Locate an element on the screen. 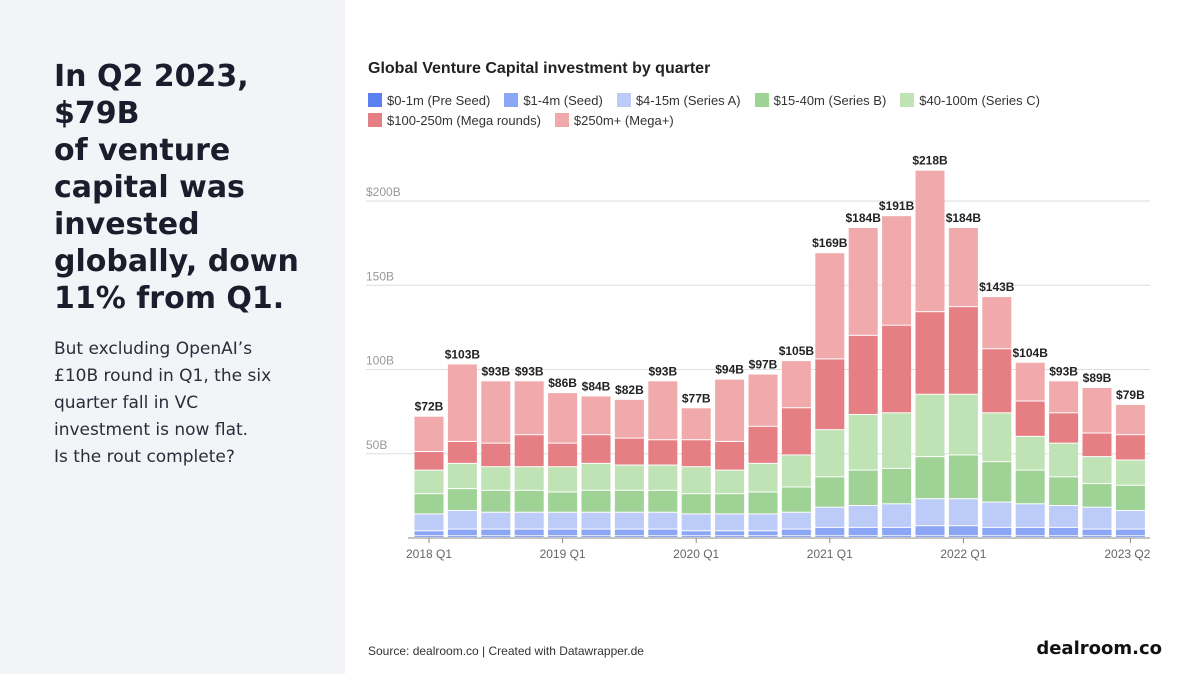 Image resolution: width=1200 pixels, height=674 pixels. legend-label: $40-100m (Series C) is located at coordinates (979, 100).